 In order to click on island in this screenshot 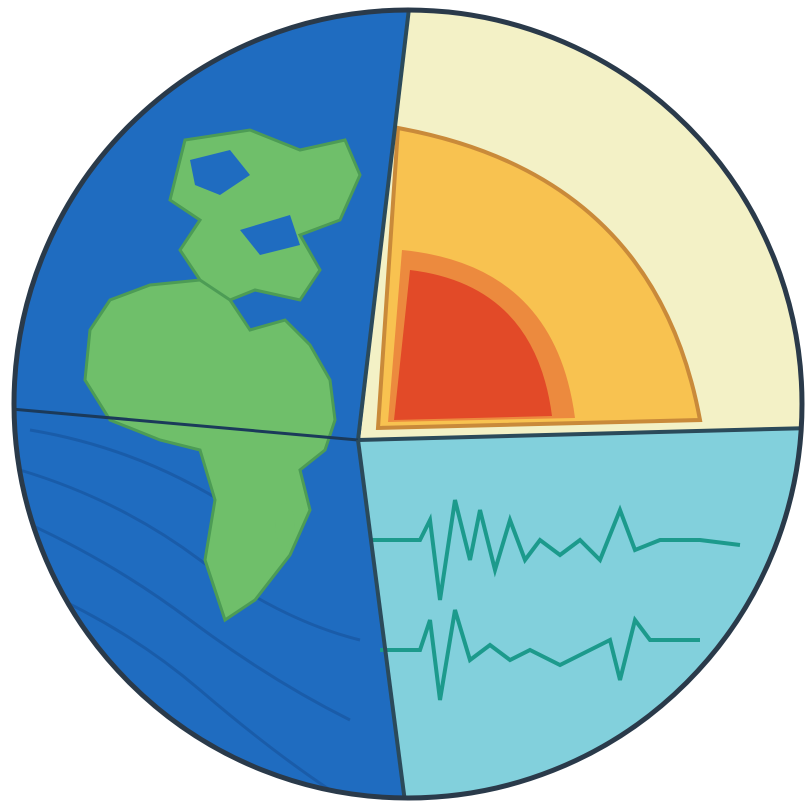, I will do `click(285, 525)`.